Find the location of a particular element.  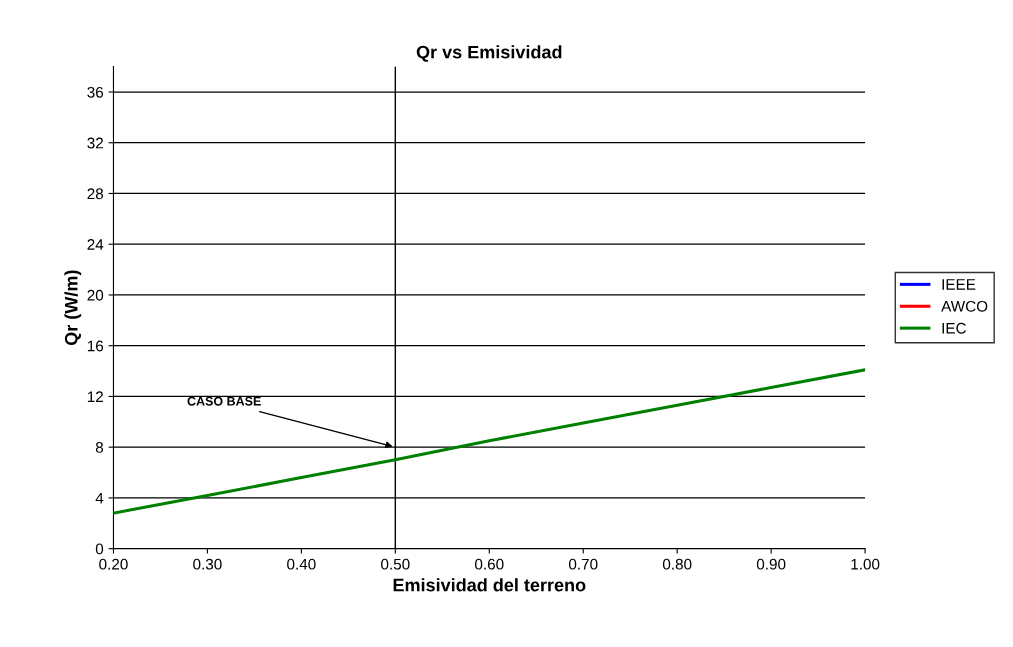

y-tick-label: 24 is located at coordinates (95, 244).